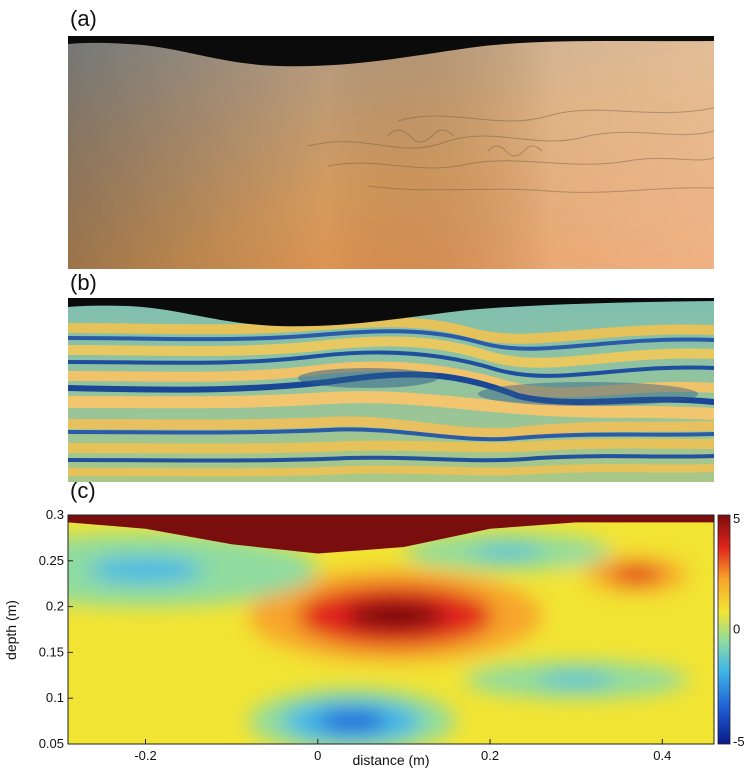 The image size is (749, 769). I want to click on colorbar-tick-label: 5, so click(736, 518).